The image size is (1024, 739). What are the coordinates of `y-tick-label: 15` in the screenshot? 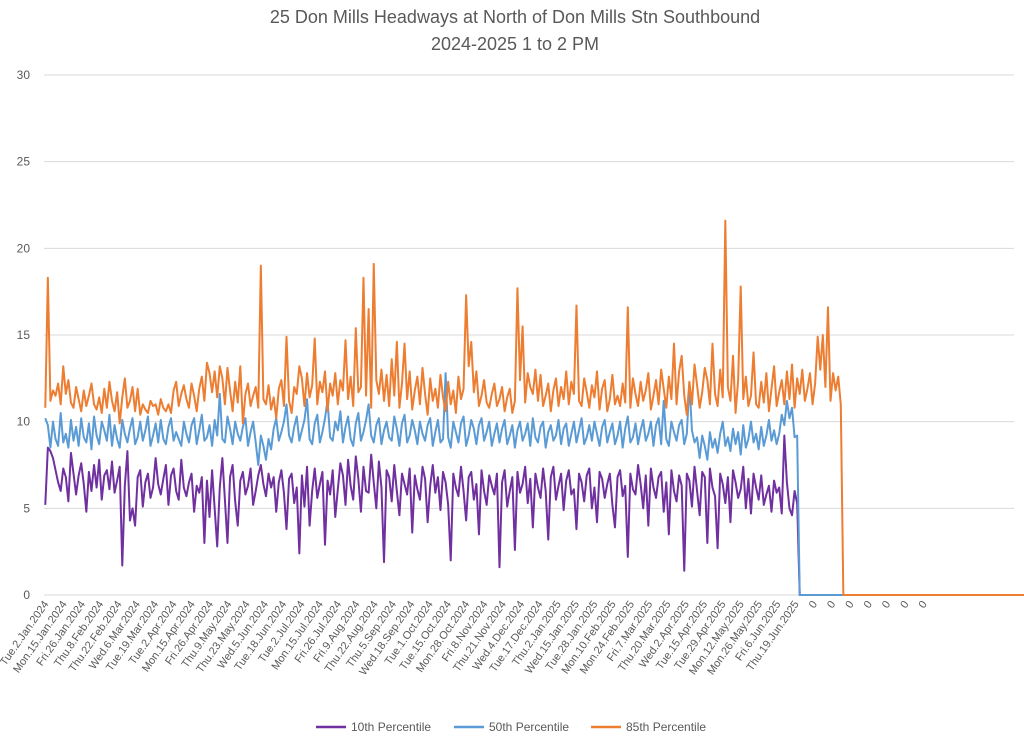 It's located at (24, 335).